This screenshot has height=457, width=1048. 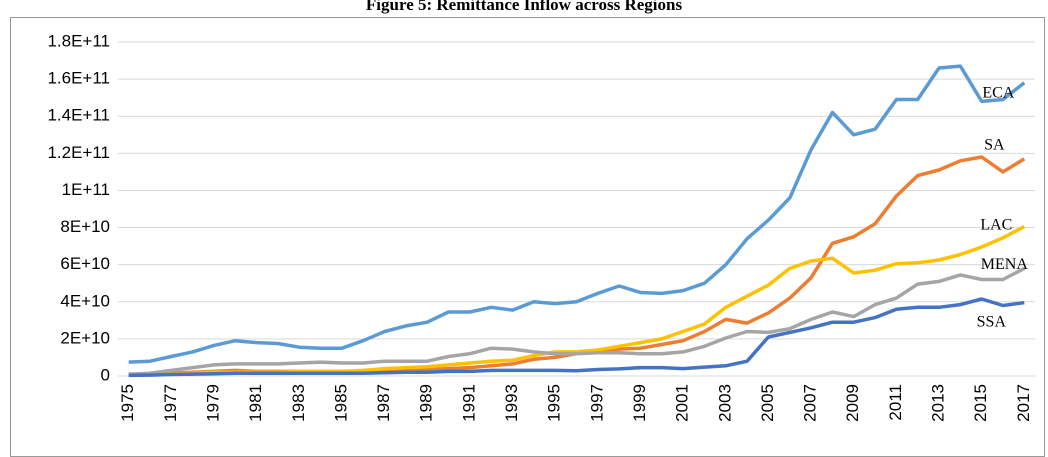 I want to click on y-tick-label: 2E+10, so click(x=85, y=337).